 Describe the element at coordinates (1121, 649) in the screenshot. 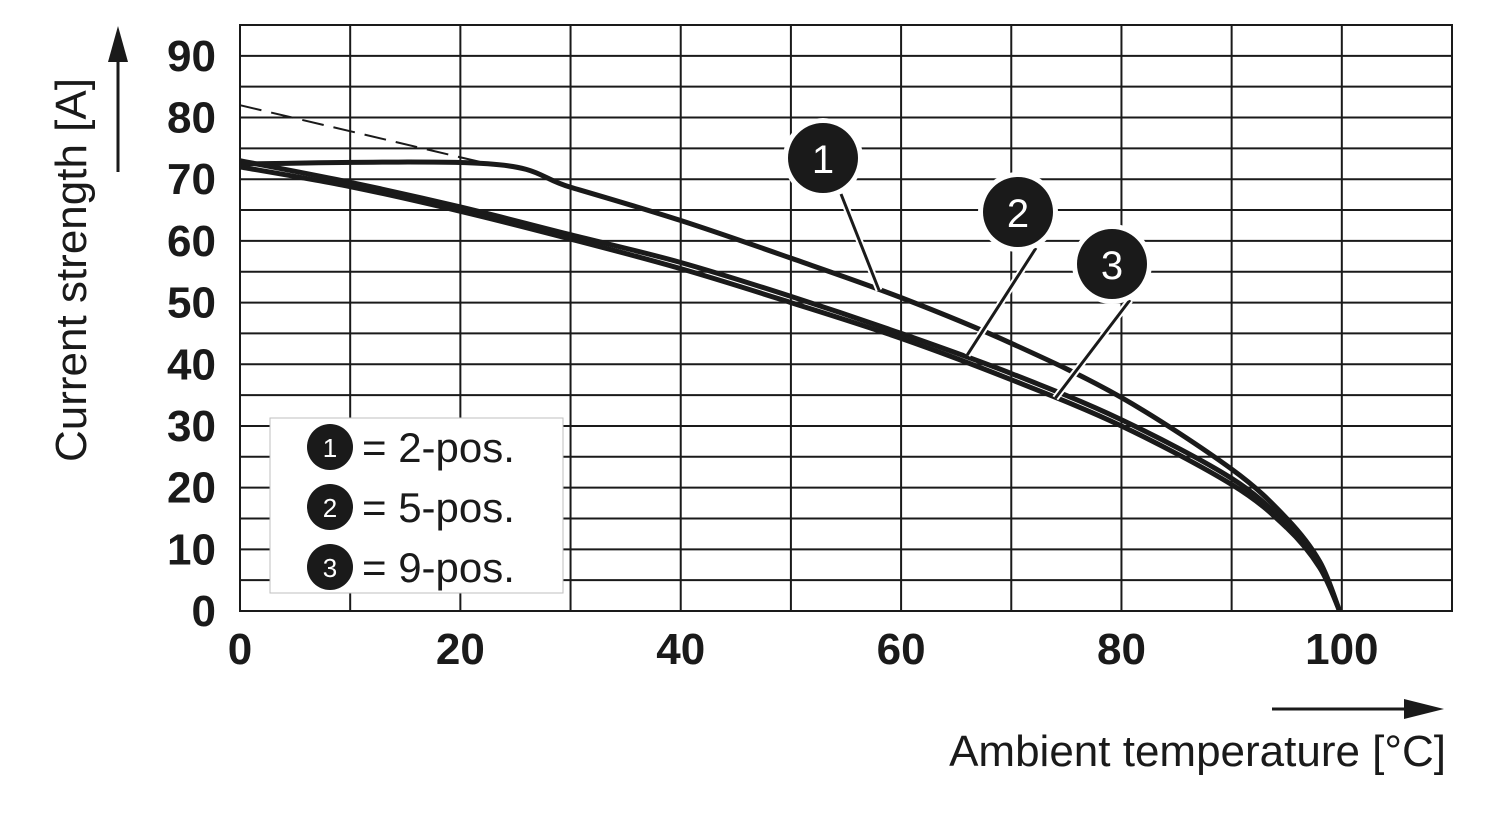

I see `x-tick-label: 80` at that location.